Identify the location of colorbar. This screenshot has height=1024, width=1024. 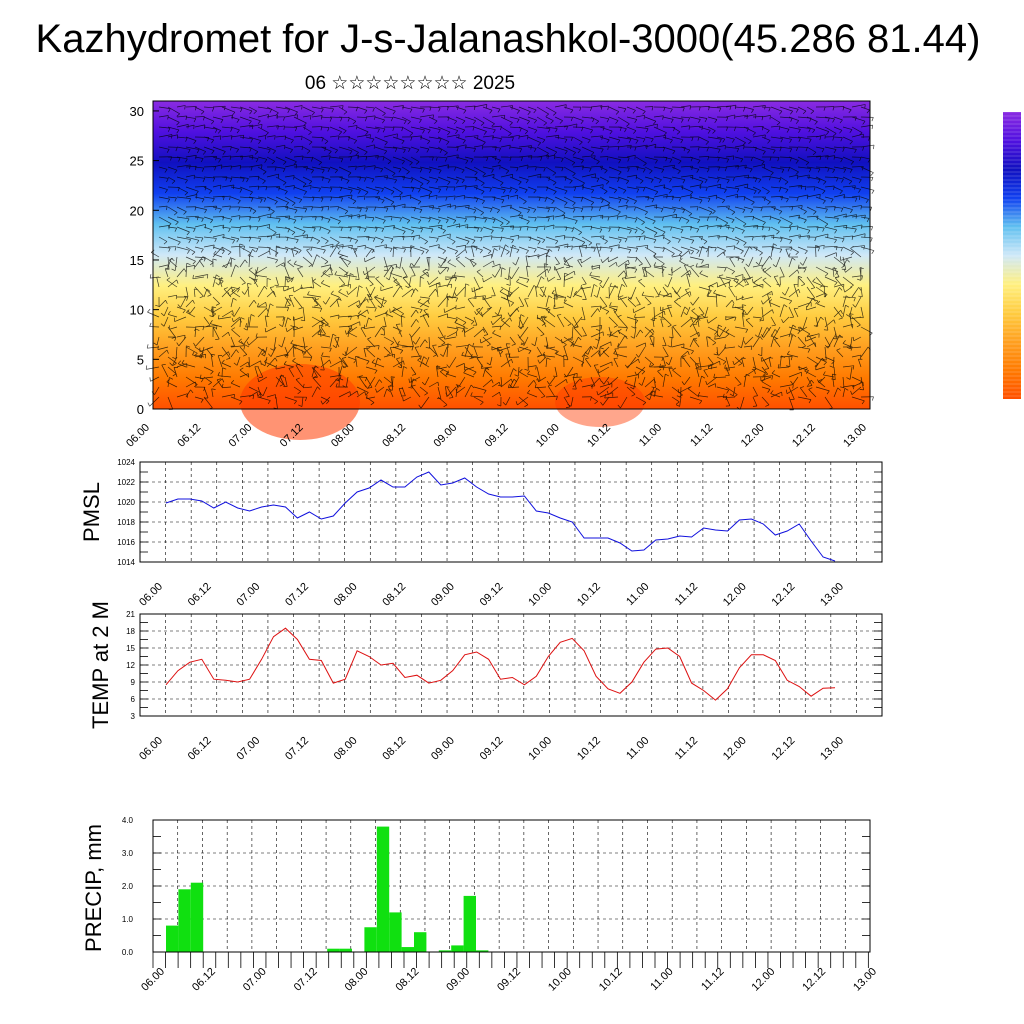
(1012, 255).